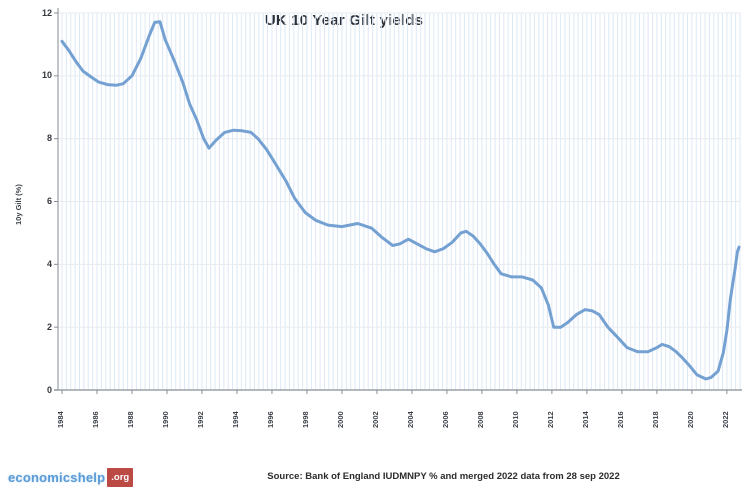  I want to click on x-tick-label: 2022, so click(725, 419).